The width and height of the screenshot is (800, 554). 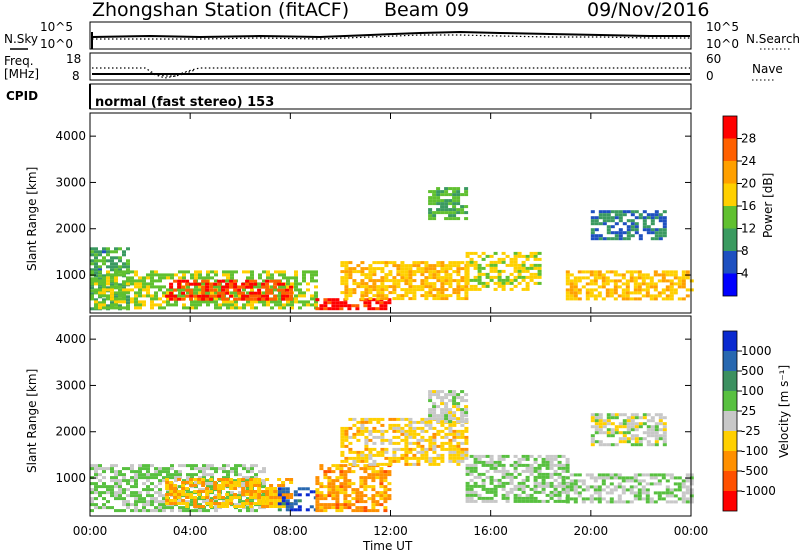 I want to click on colorbar-block, so click(x=730, y=461).